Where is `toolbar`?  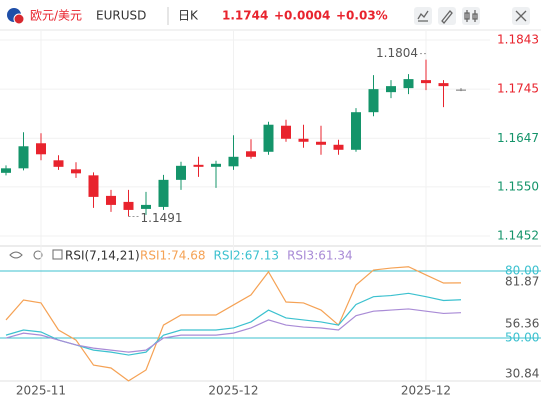 toolbar is located at coordinates (472, 16).